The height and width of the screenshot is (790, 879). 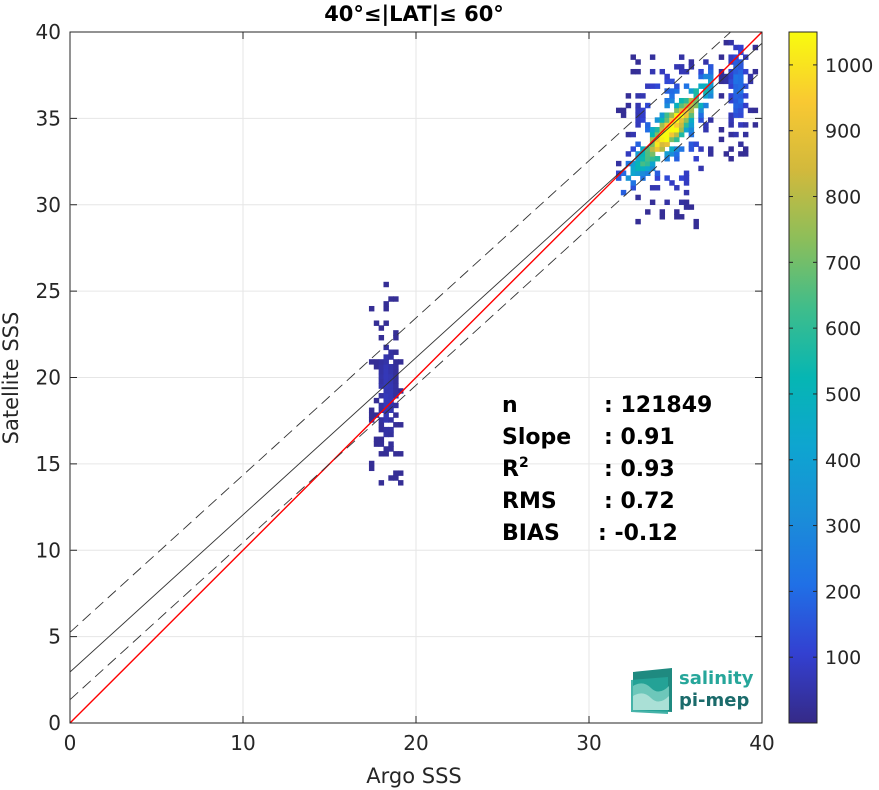 I want to click on colorbar-tick-label: 700, so click(x=843, y=263).